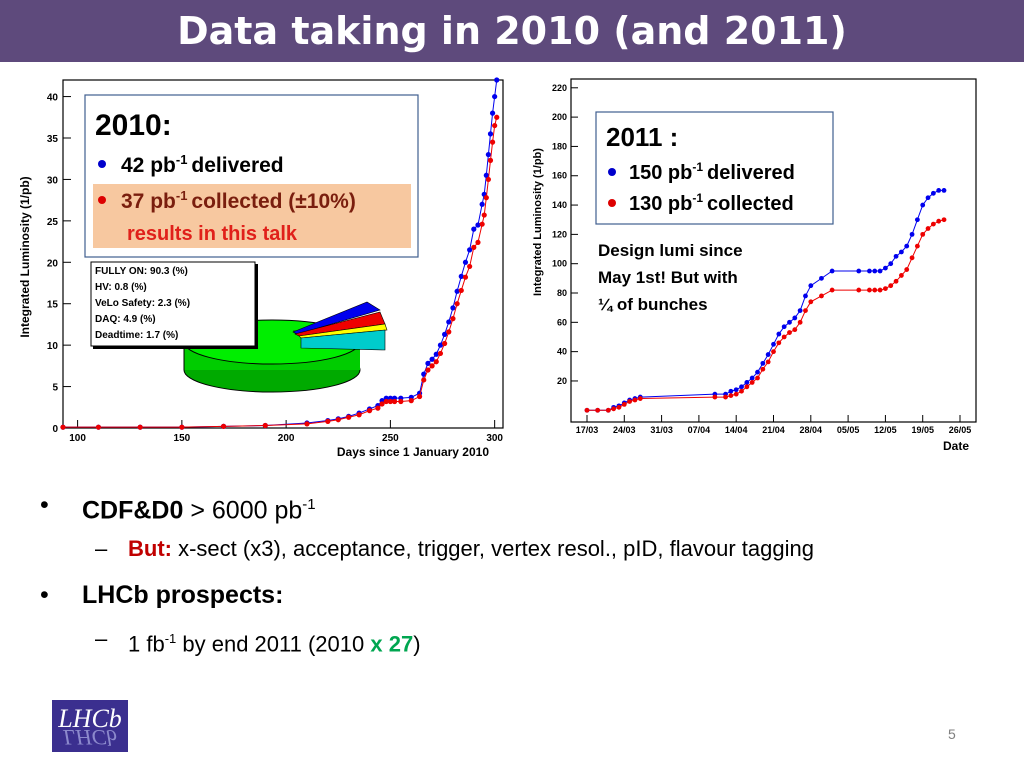  What do you see at coordinates (562, 293) in the screenshot?
I see `y-tick-label: 80` at bounding box center [562, 293].